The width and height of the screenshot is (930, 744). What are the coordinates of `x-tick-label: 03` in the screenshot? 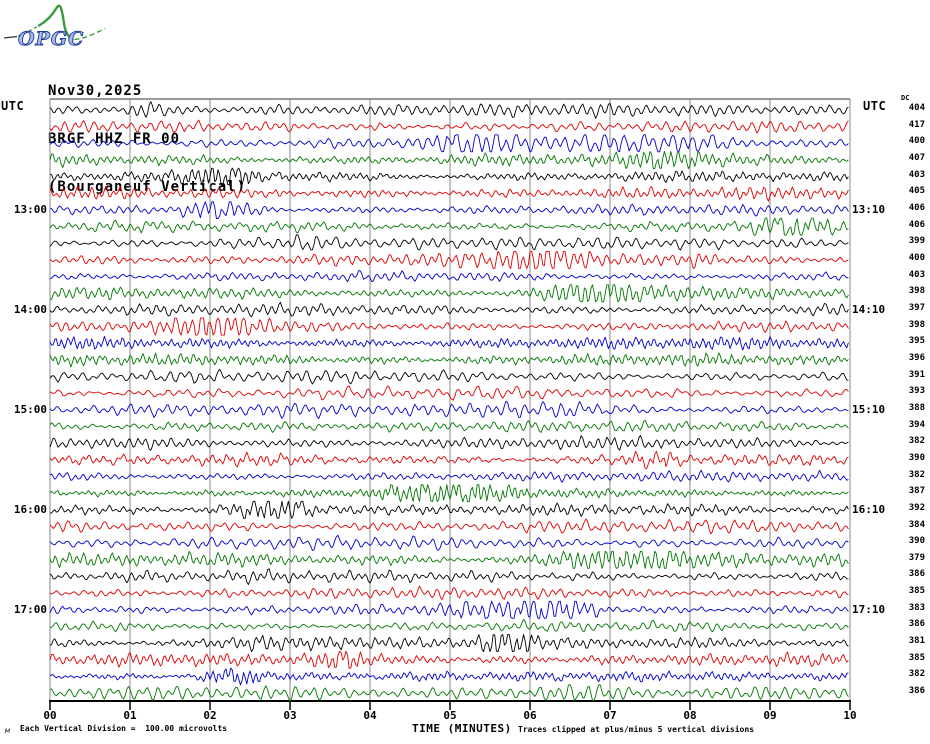 It's located at (290, 715).